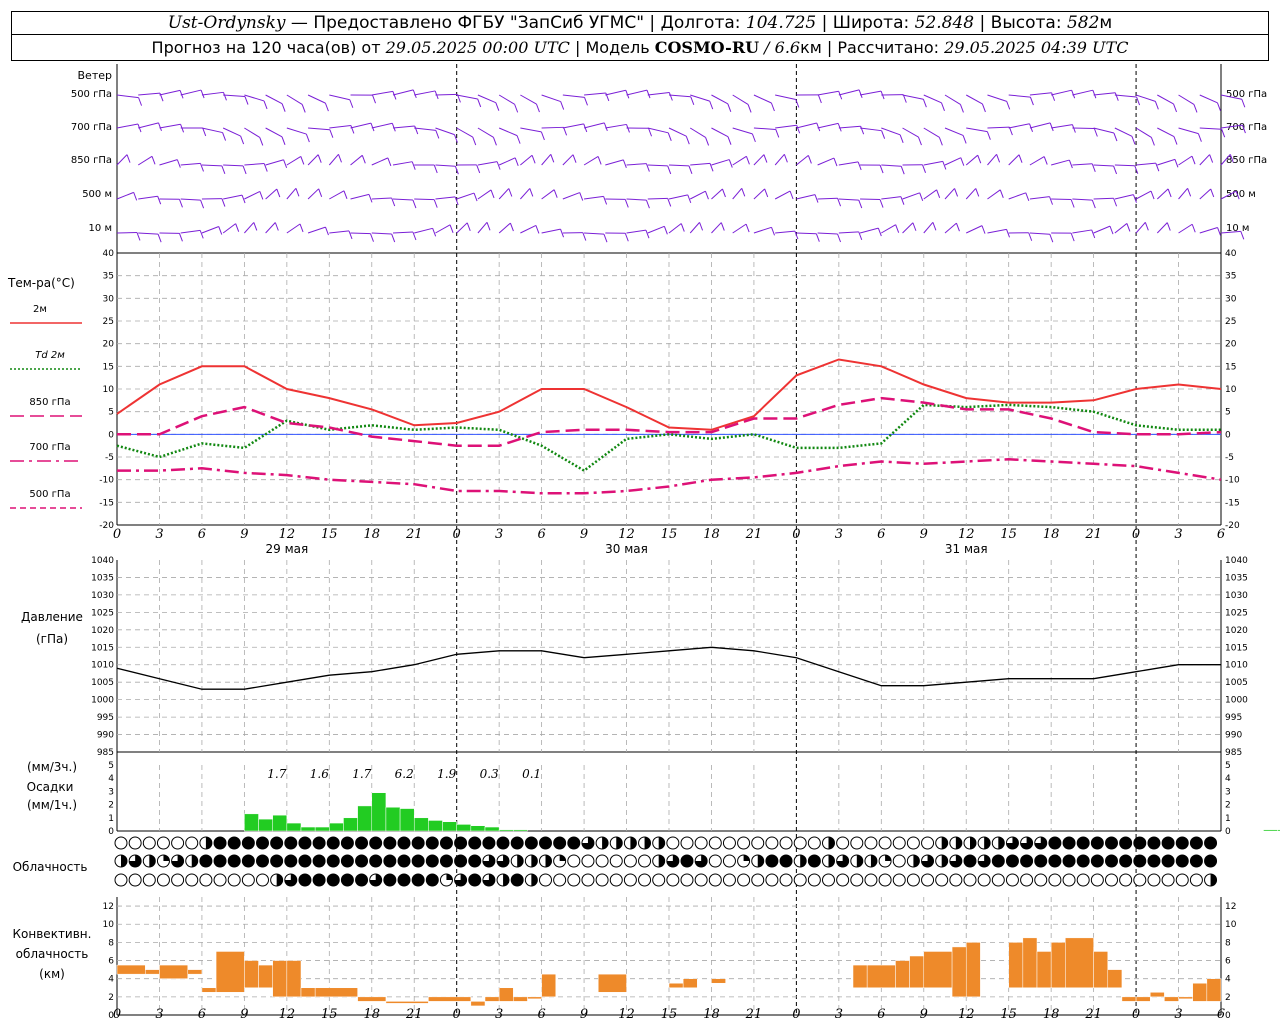 The width and height of the screenshot is (1280, 1024). Describe the element at coordinates (446, 774) in the screenshot. I see `precip-total: 1.9` at that location.